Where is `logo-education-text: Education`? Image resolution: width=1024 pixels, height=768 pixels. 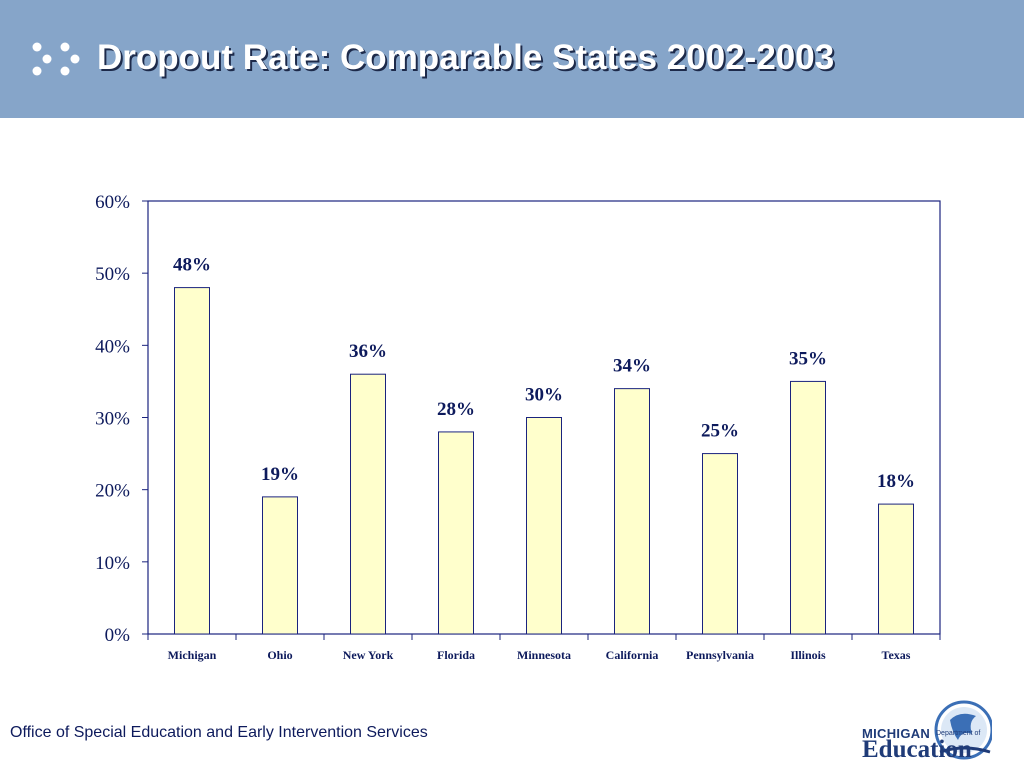 logo-education-text: Education is located at coordinates (917, 749).